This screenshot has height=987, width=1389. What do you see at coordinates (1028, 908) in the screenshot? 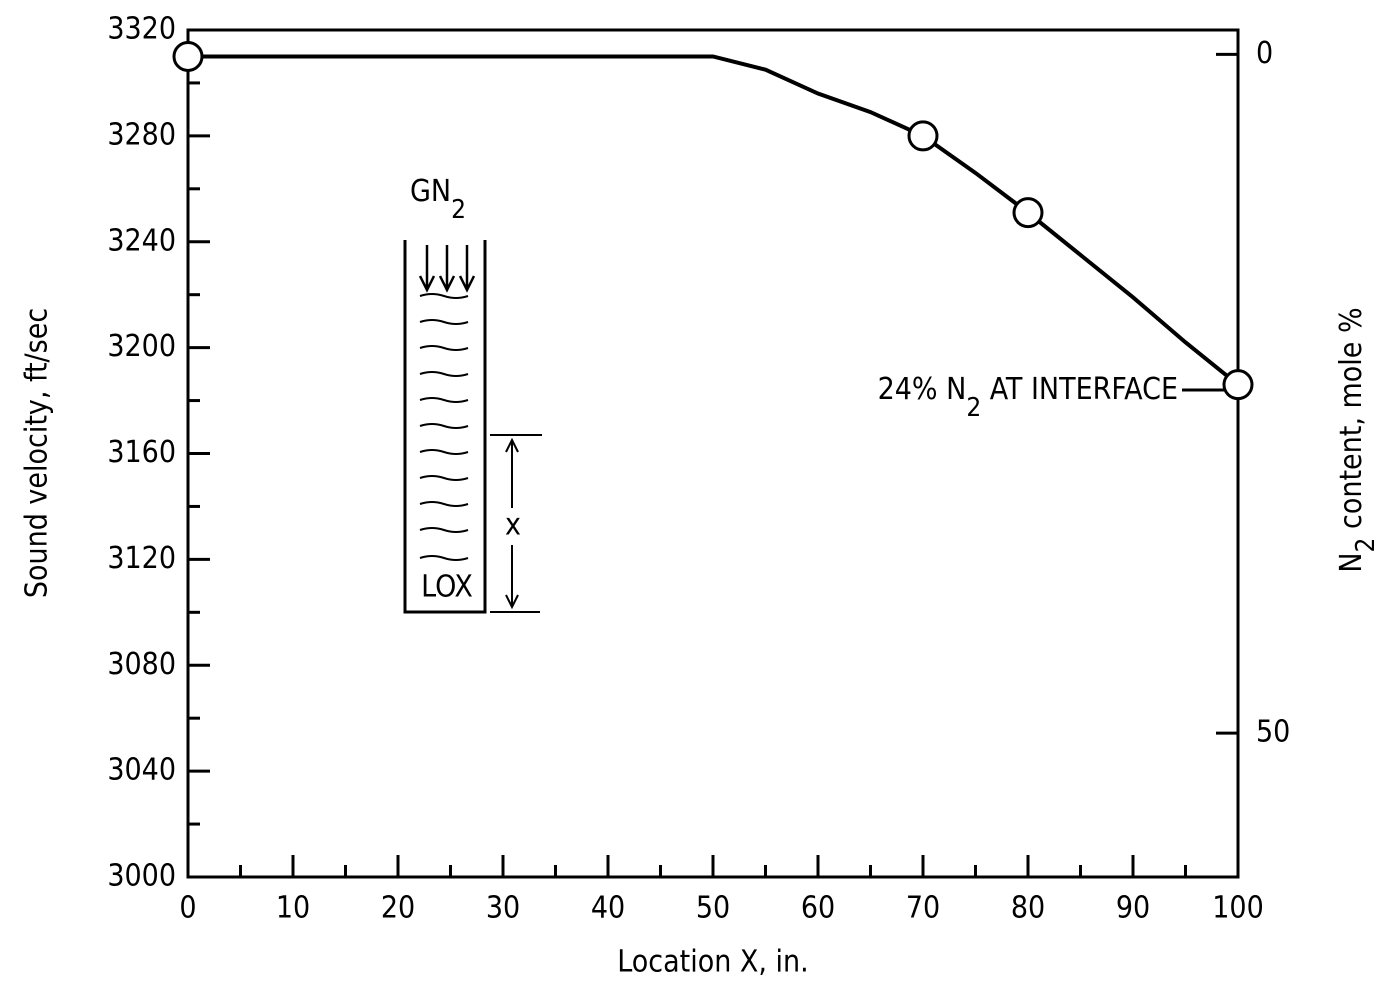
I see `x-tick-label: 80` at bounding box center [1028, 908].